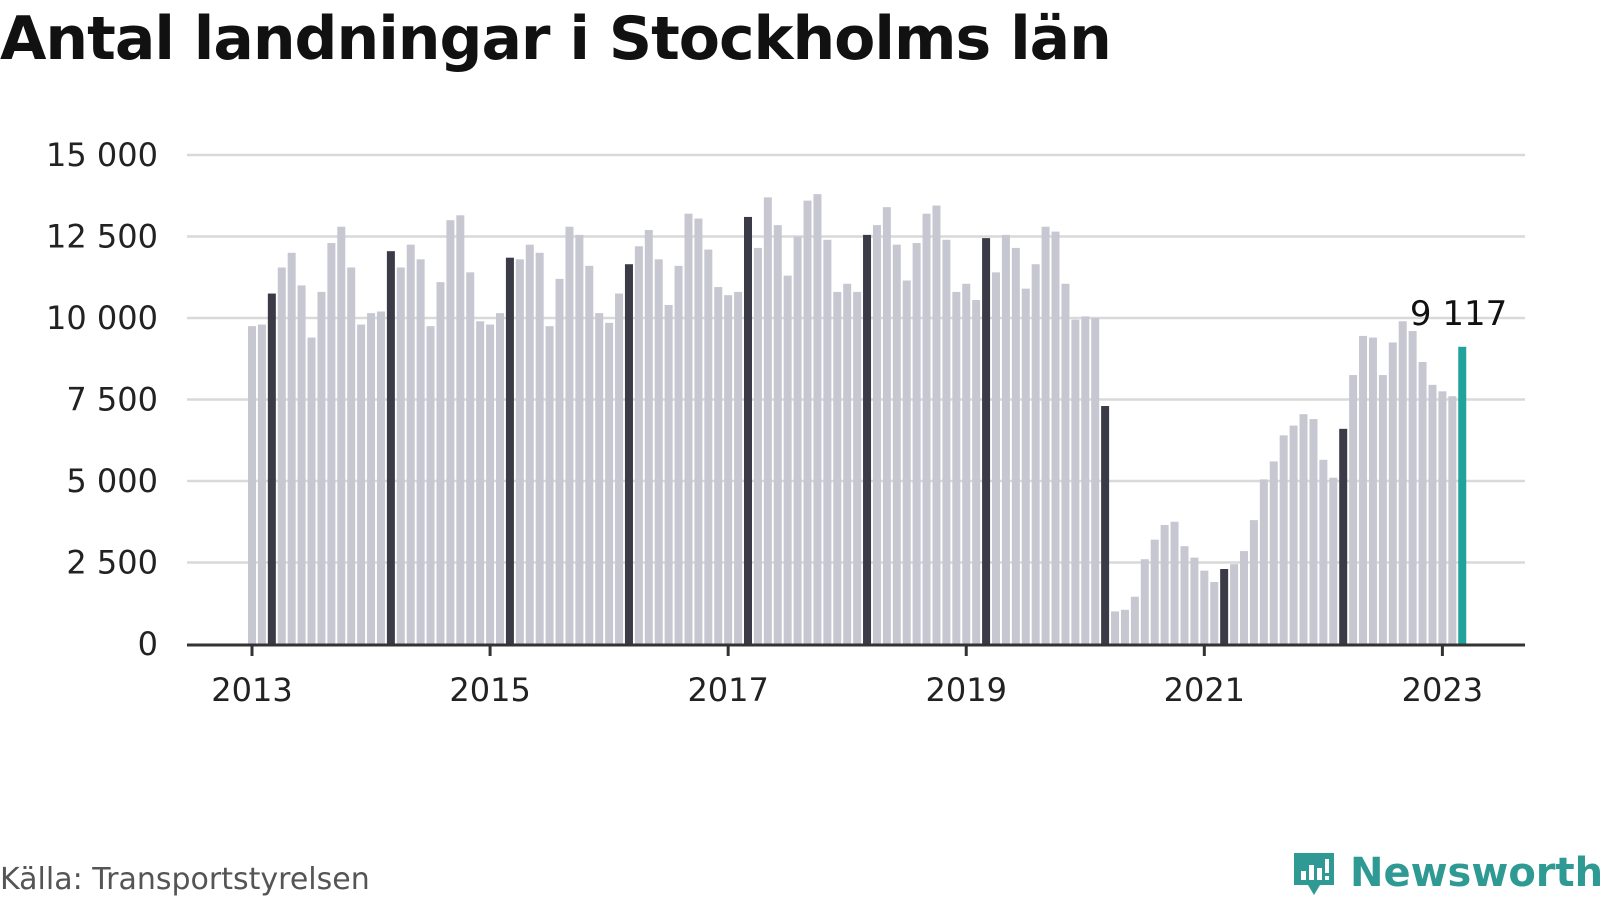 This screenshot has width=1600, height=903. What do you see at coordinates (727, 690) in the screenshot?
I see `x-tick-label: 2017` at bounding box center [727, 690].